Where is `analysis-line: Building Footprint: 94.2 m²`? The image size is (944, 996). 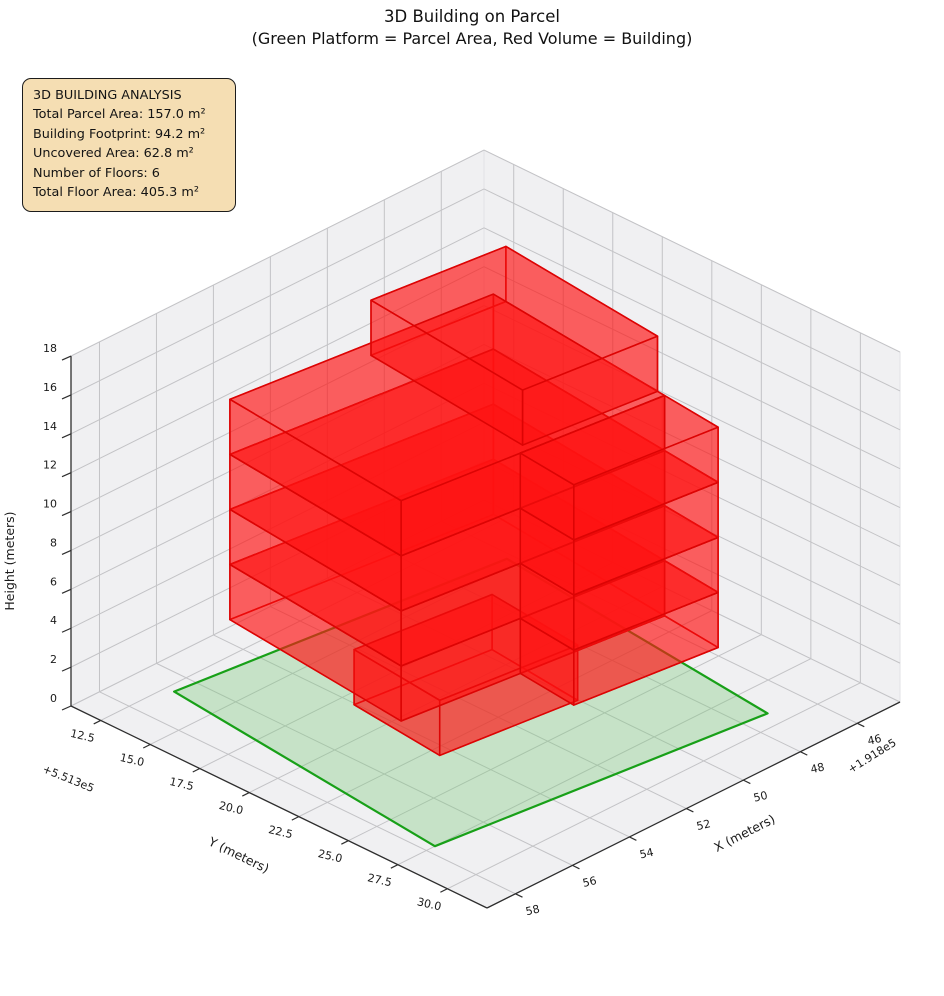
analysis-line: Building Footprint: 94.2 m² is located at coordinates (119, 134).